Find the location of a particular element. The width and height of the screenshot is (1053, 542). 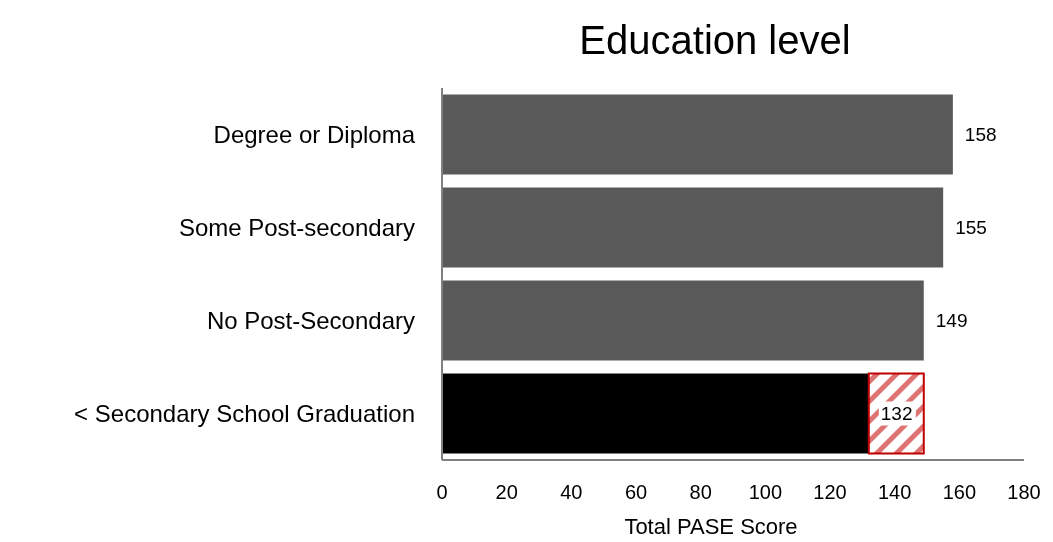

data-label: 155 is located at coordinates (971, 228).